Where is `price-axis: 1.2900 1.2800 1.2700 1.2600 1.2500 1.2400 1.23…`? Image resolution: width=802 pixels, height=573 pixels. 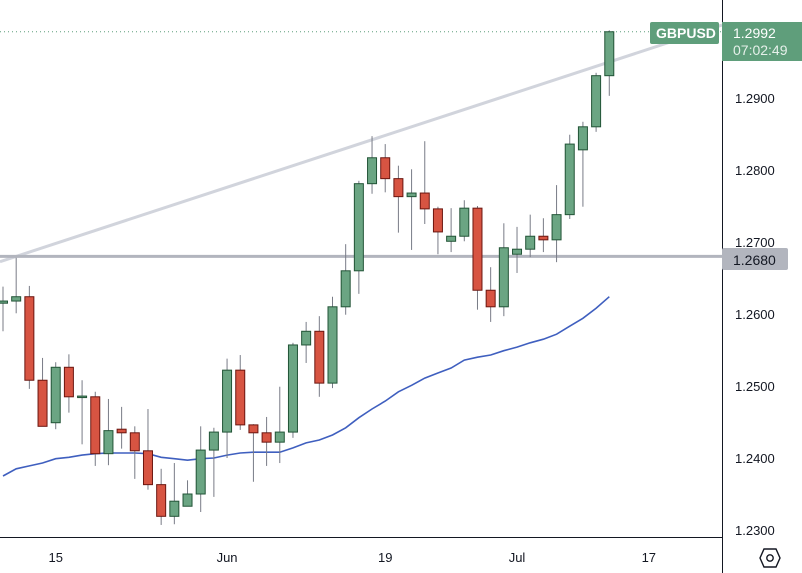
price-axis: 1.2900 1.2800 1.2700 1.2600 1.2500 1.2400 1.23… is located at coordinates (755, 314).